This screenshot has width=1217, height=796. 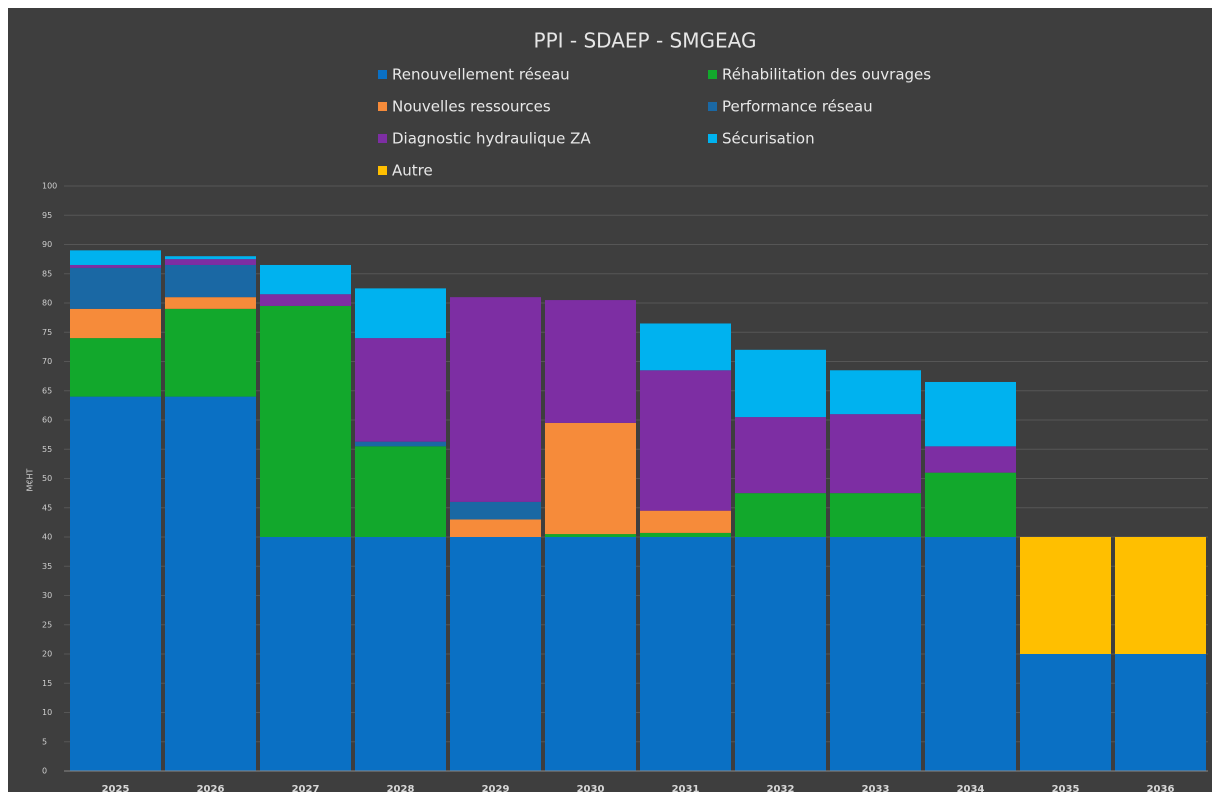 What do you see at coordinates (401, 789) in the screenshot?
I see `x-tick-label: 2028` at bounding box center [401, 789].